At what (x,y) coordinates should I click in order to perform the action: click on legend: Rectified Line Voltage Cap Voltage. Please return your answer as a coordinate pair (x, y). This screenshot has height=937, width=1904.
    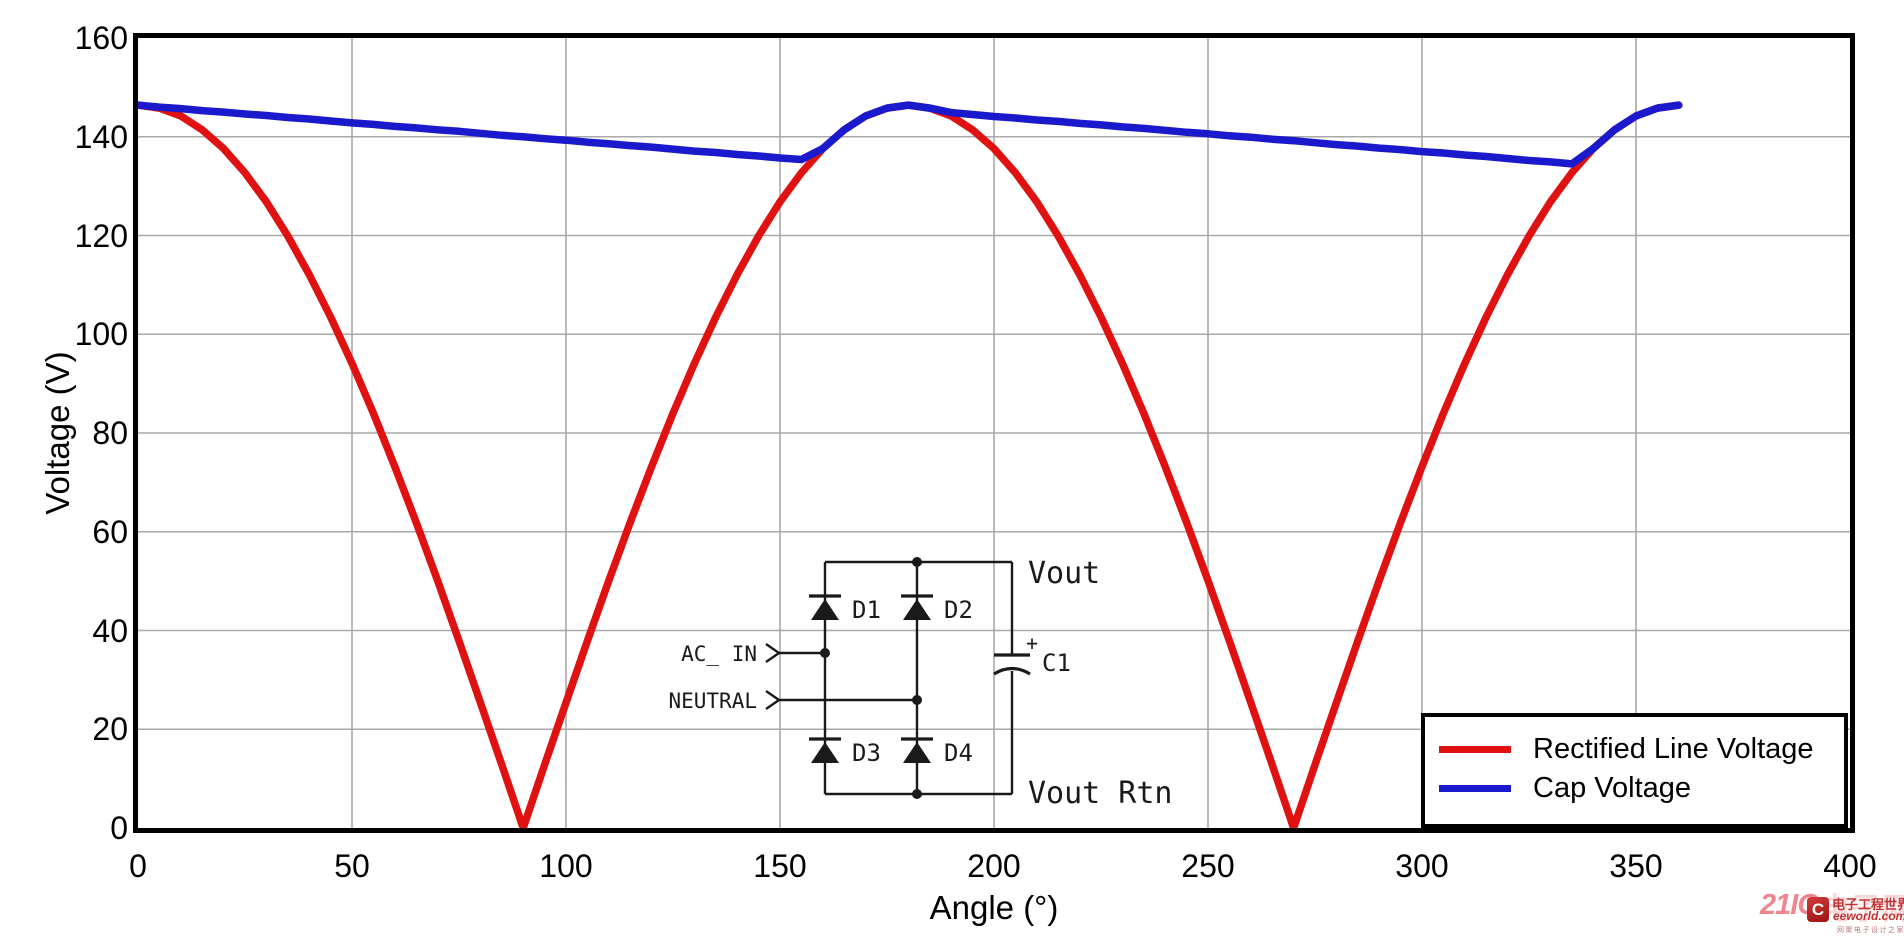
    Looking at the image, I should click on (1634, 770).